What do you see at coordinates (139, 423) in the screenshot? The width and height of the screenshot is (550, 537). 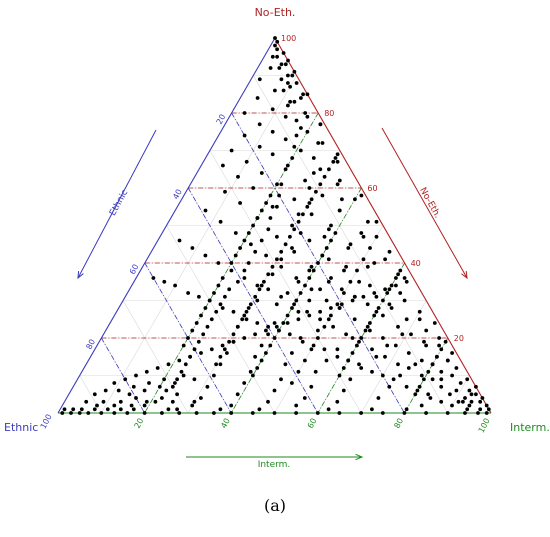 I see `tick-label-interm: 20` at bounding box center [139, 423].